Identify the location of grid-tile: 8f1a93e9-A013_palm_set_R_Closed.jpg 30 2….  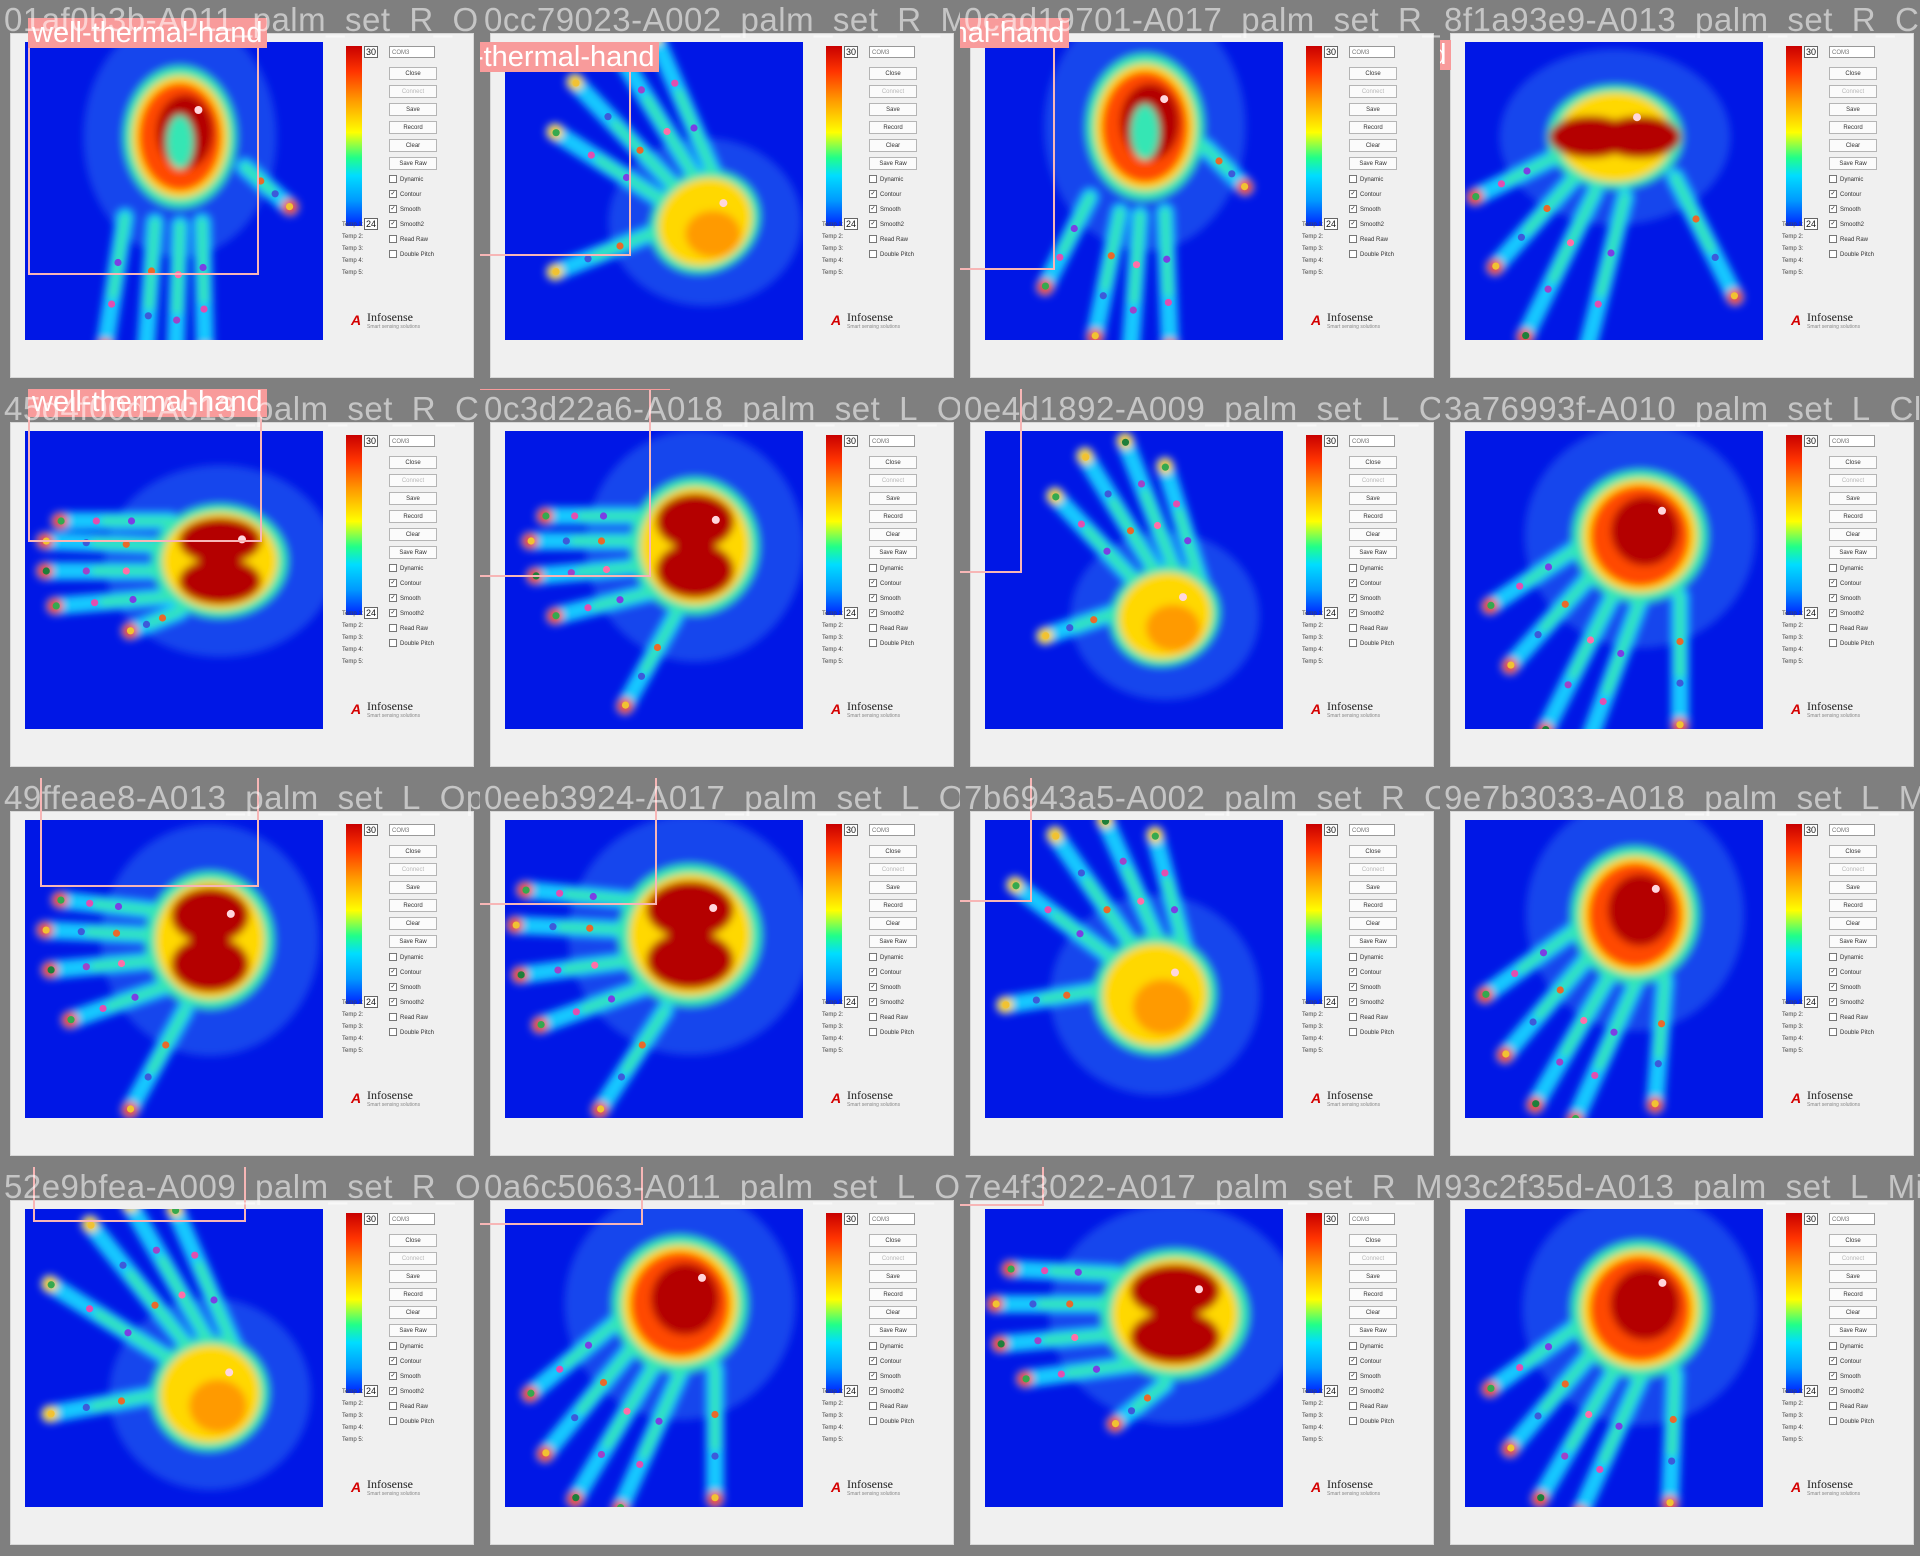
(1680, 194).